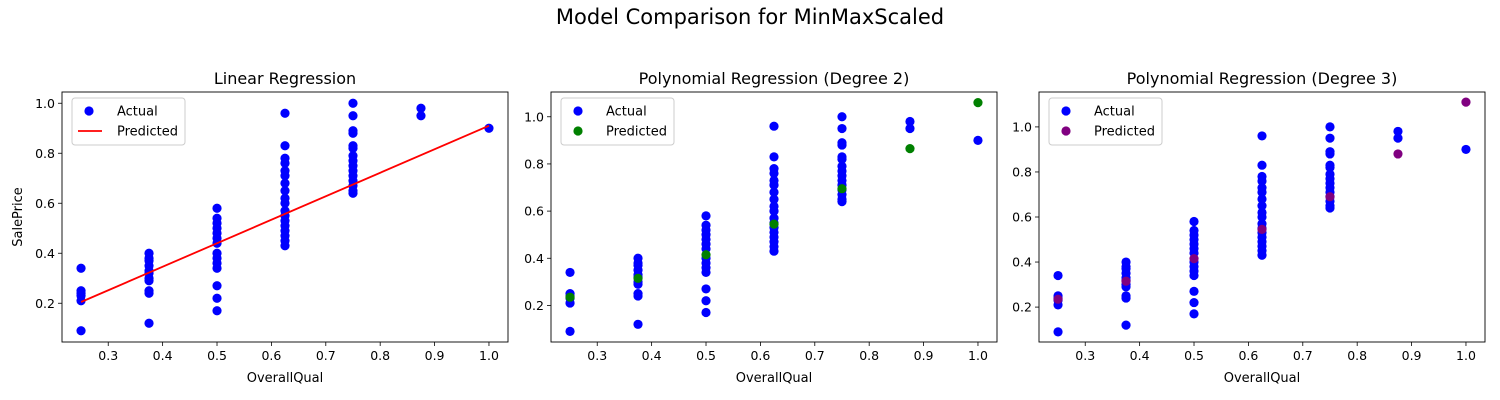  I want to click on chart-title: Polynomial Regression (Degree 3), so click(1262, 78).